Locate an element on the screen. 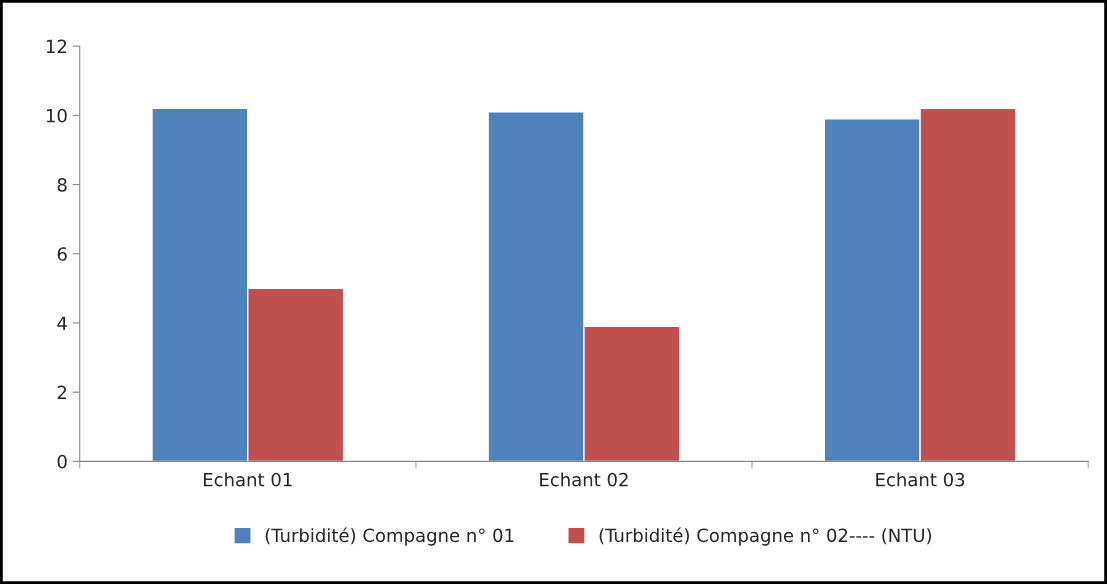 Image resolution: width=1107 pixels, height=584 pixels. y-tick-label: 10 is located at coordinates (56, 115).